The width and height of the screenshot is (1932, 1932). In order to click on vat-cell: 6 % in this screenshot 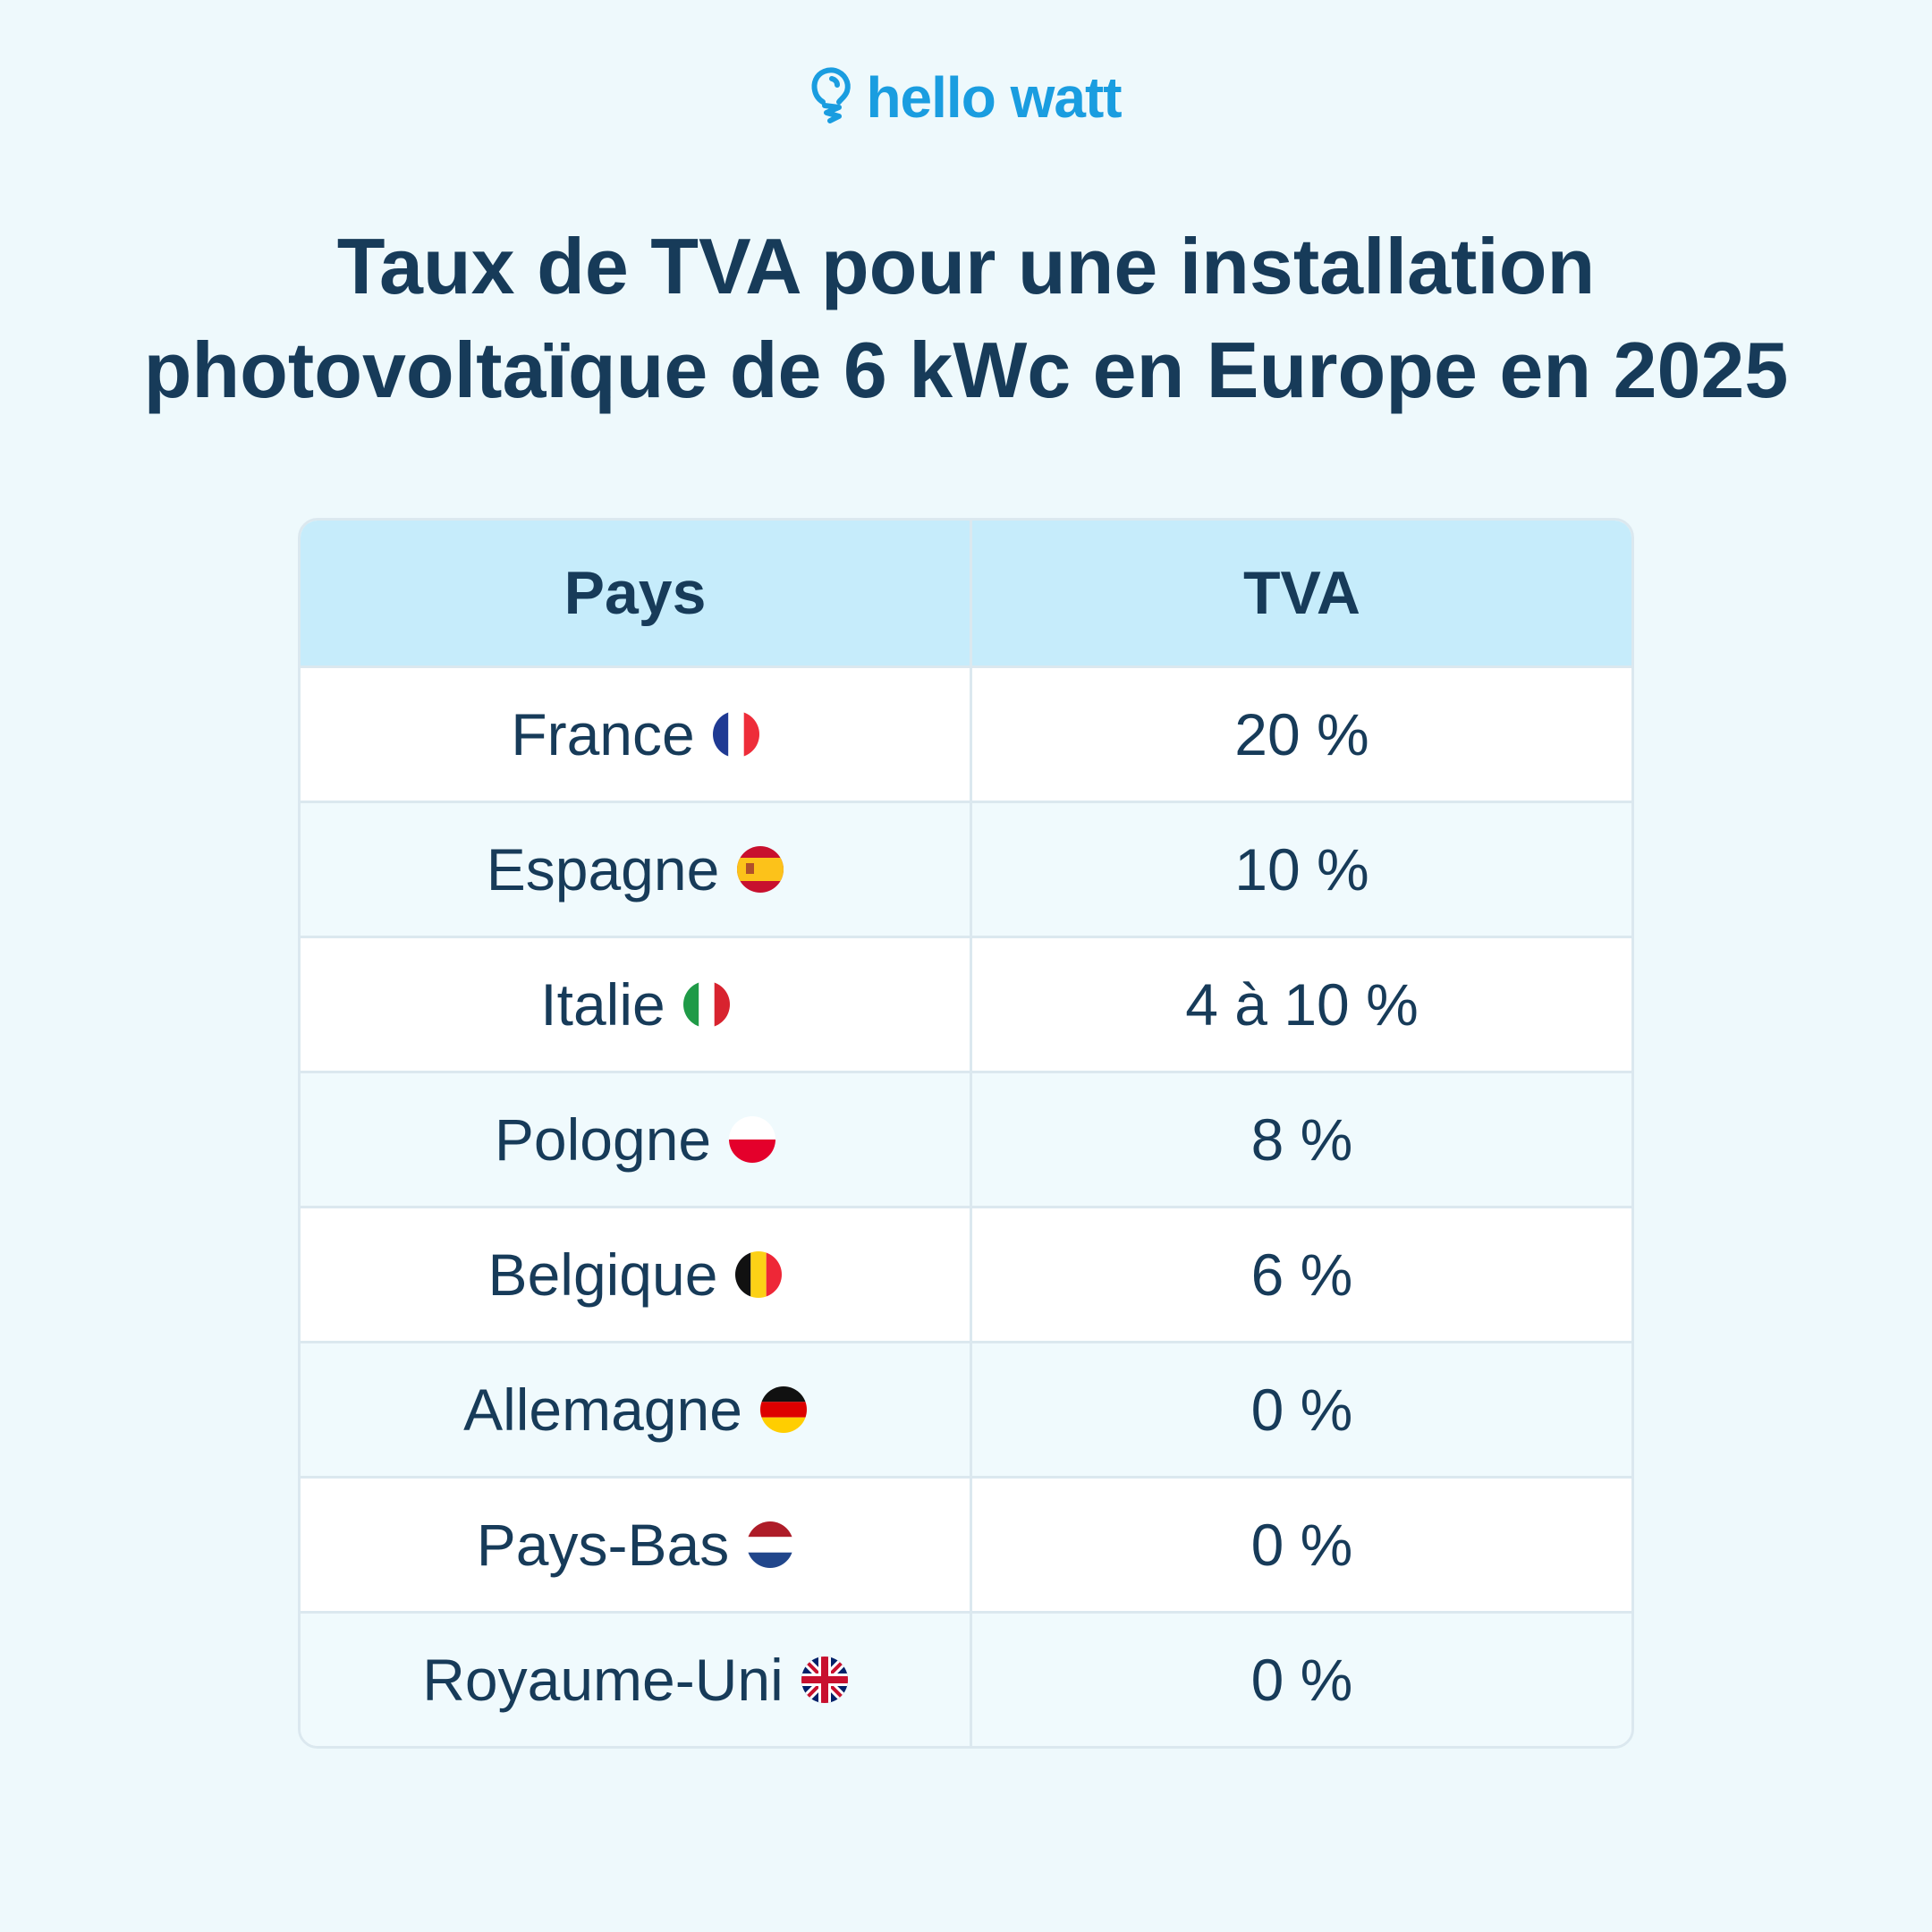, I will do `click(1300, 1274)`.